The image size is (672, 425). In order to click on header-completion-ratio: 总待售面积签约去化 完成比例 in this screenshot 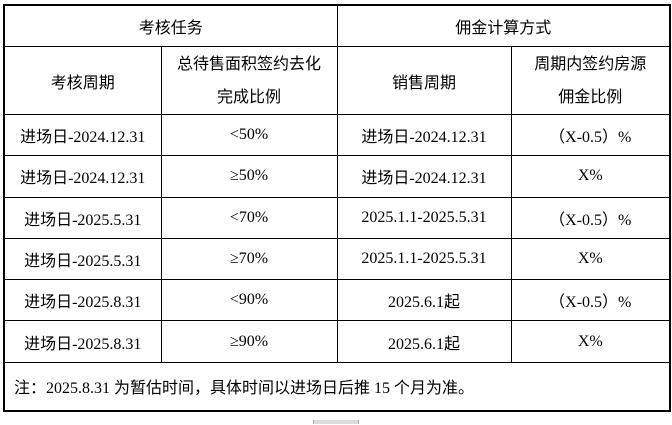, I will do `click(249, 80)`.